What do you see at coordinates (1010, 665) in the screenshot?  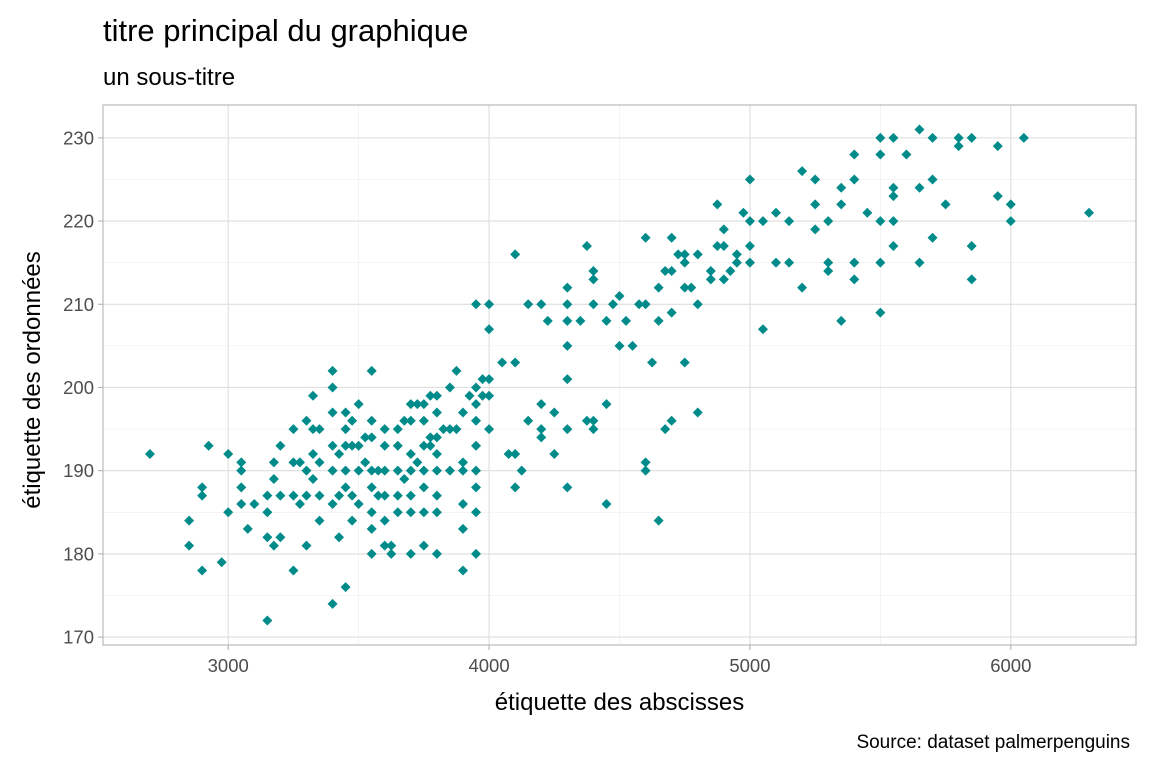 I see `x-tick-label: 6000` at bounding box center [1010, 665].